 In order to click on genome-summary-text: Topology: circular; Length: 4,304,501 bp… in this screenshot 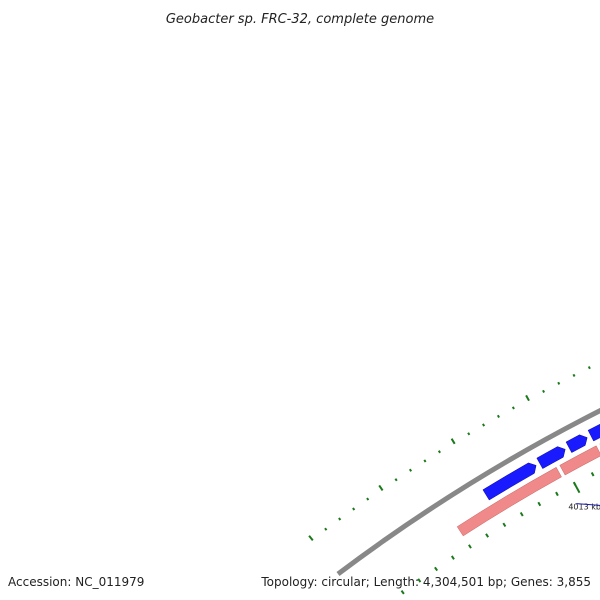, I will do `click(425, 582)`.